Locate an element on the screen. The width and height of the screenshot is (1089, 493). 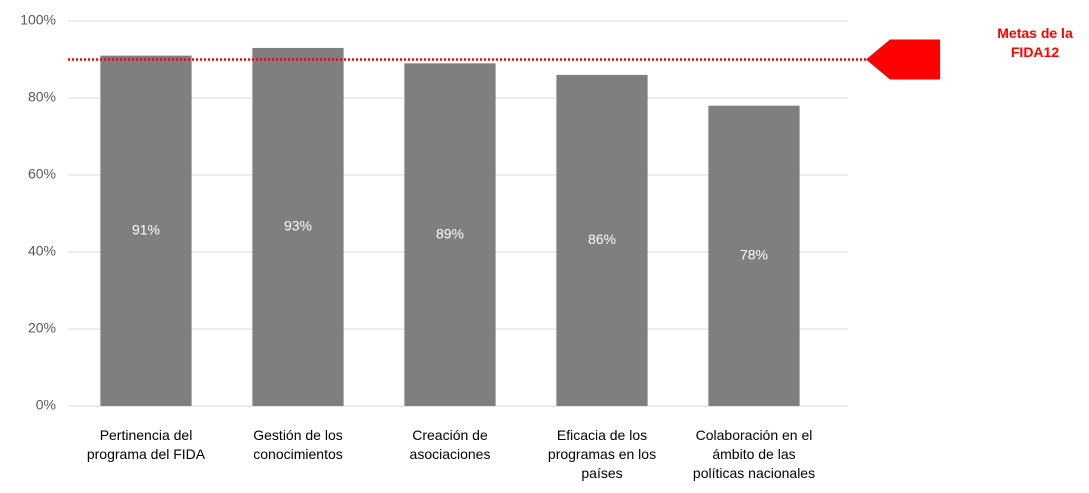
target-arrow is located at coordinates (903, 59).